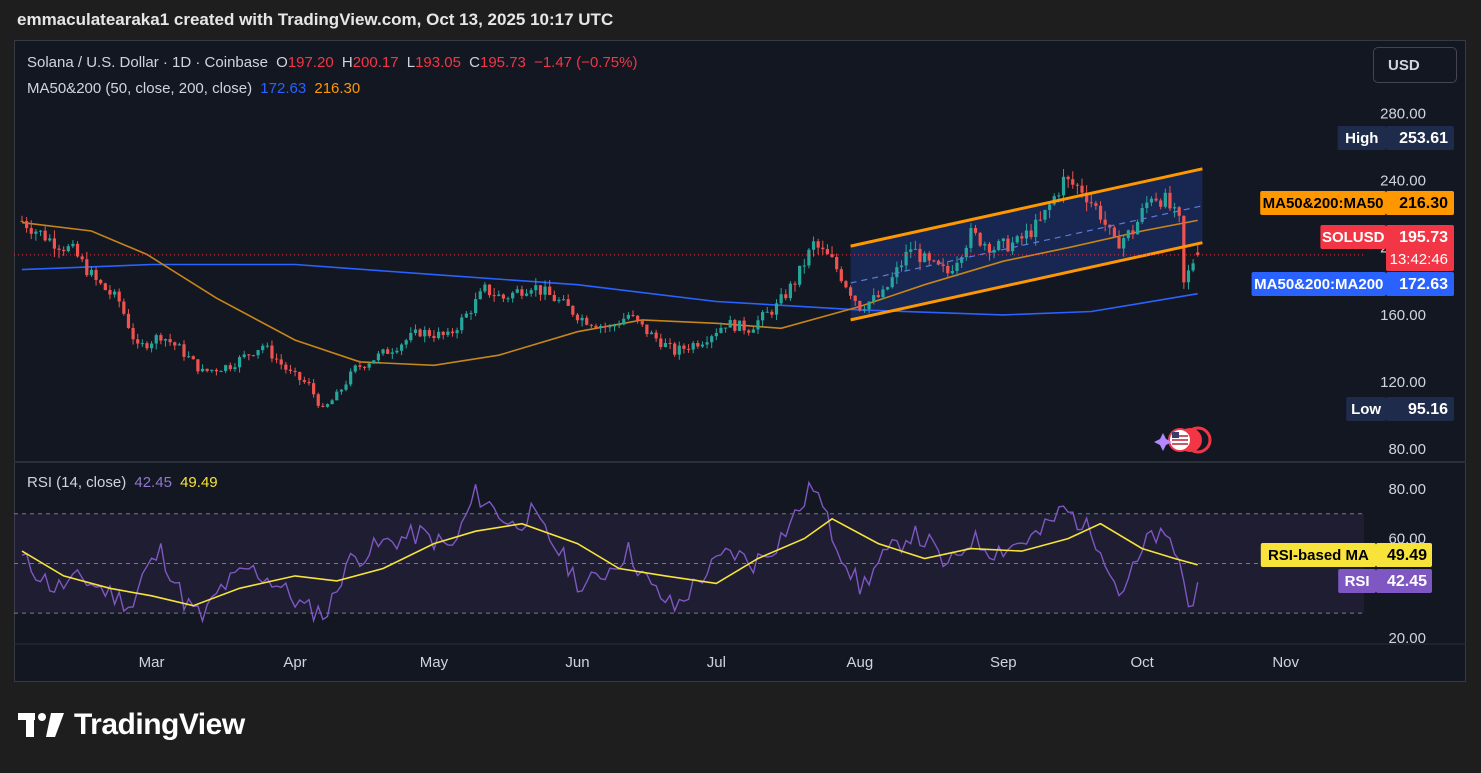 The image size is (1481, 773). I want to click on low-marker-label: Low, so click(1366, 409).